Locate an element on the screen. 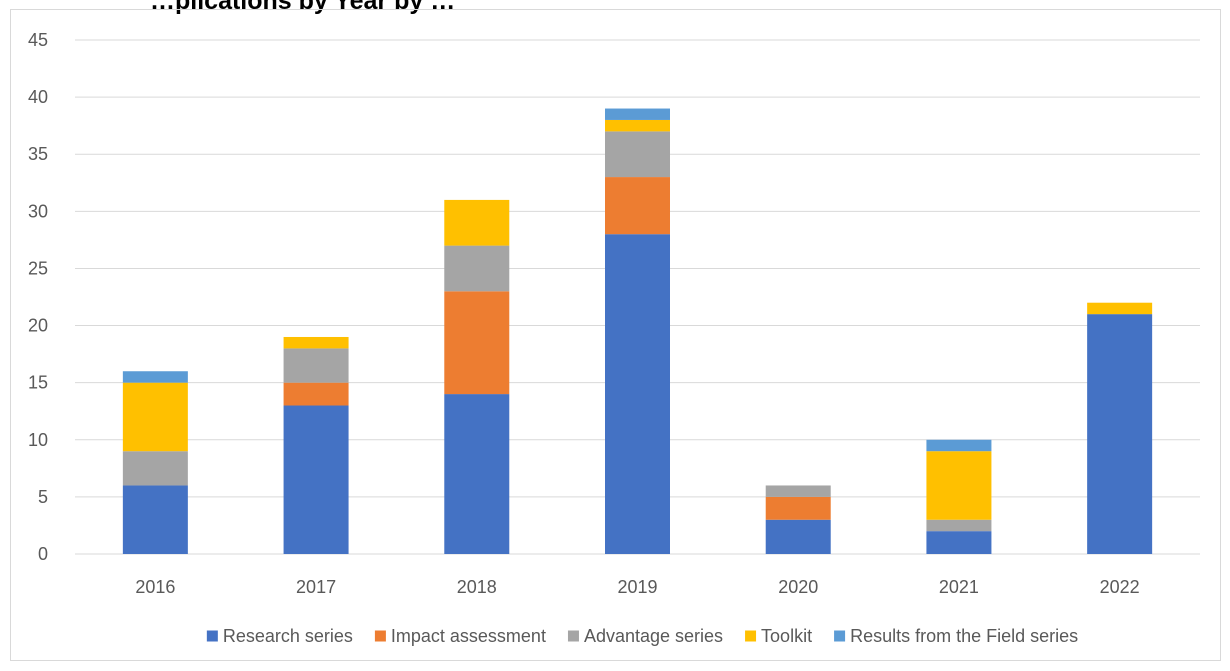 The image size is (1230, 671). y-tick-label: 45 is located at coordinates (38, 40).